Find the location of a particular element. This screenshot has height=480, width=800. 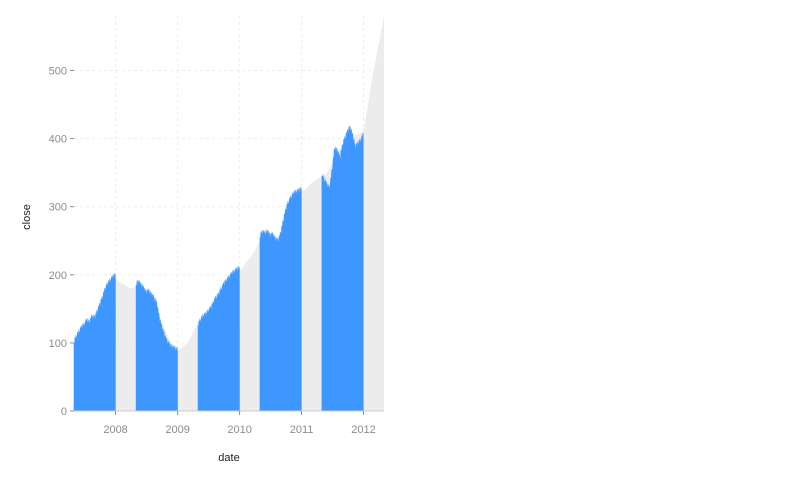

x-tick-label: 2011 is located at coordinates (302, 430).